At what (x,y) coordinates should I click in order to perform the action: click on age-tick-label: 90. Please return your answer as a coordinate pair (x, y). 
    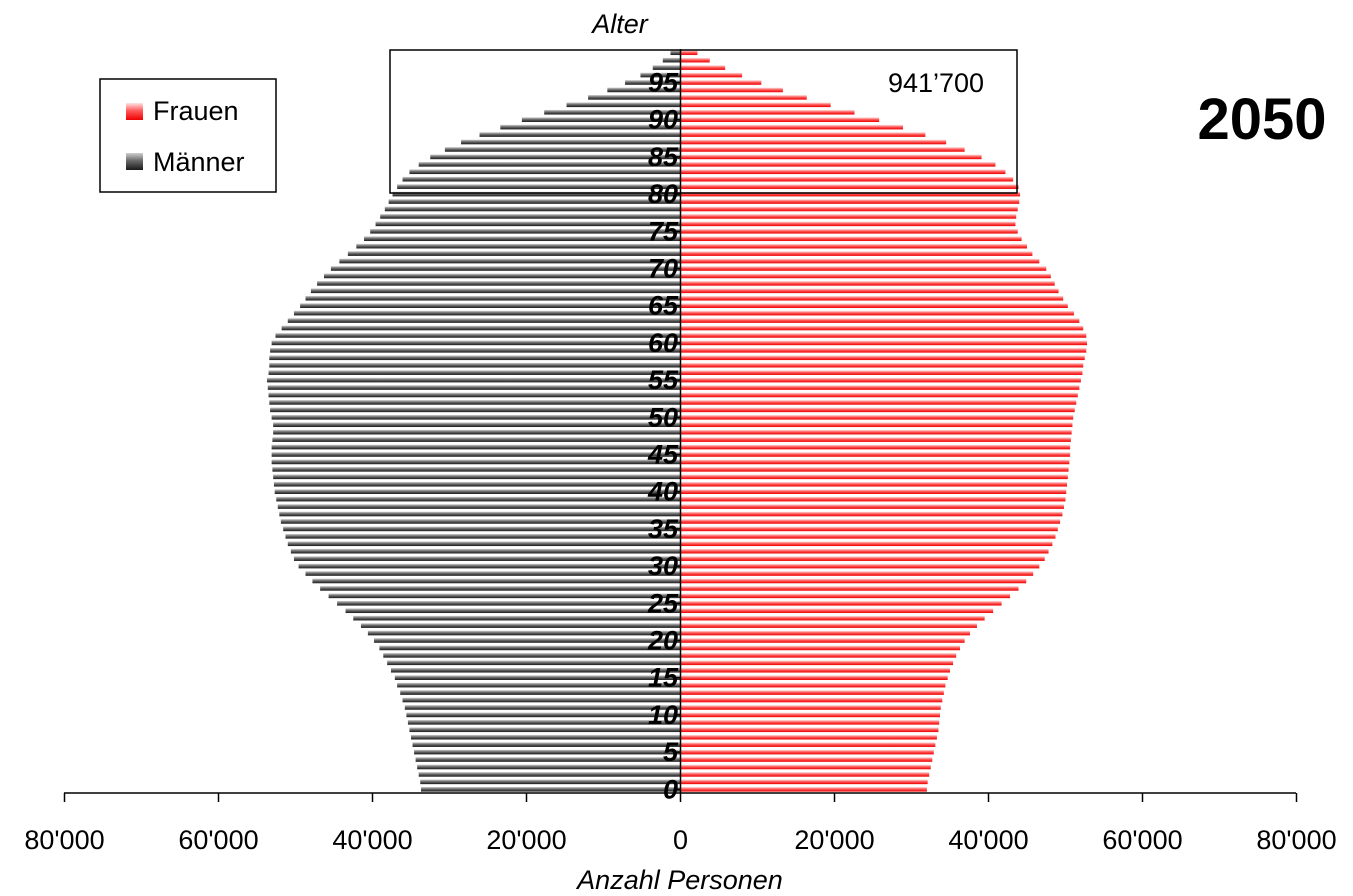
    Looking at the image, I should click on (663, 120).